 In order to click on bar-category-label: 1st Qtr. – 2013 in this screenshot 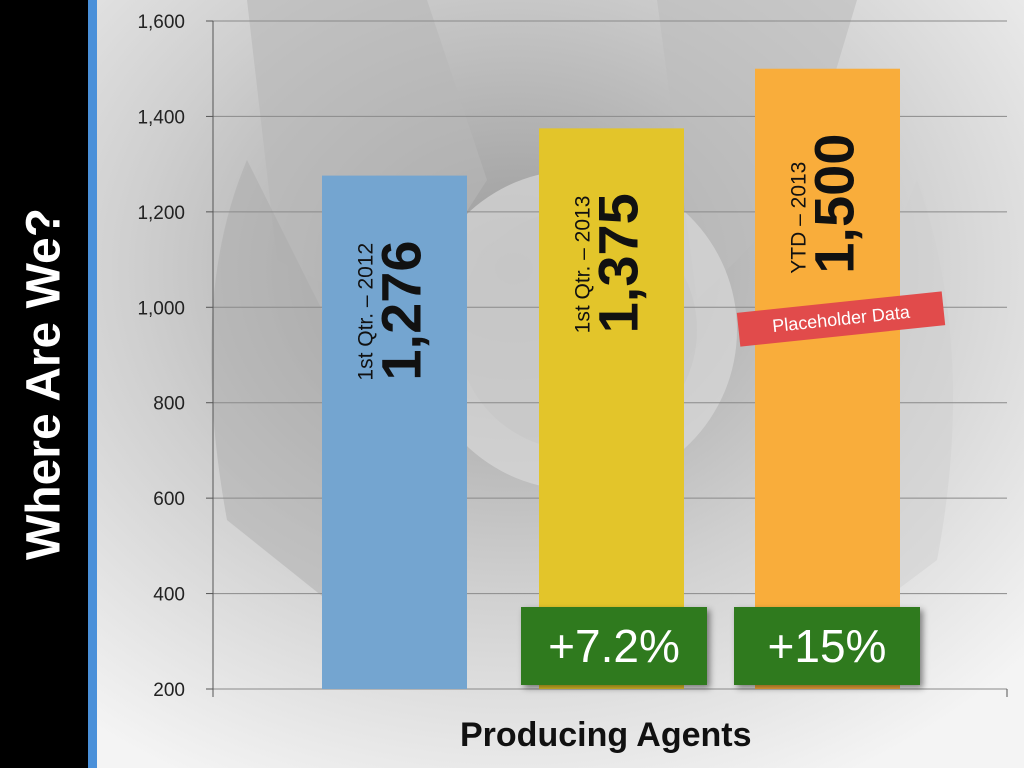, I will do `click(583, 265)`.